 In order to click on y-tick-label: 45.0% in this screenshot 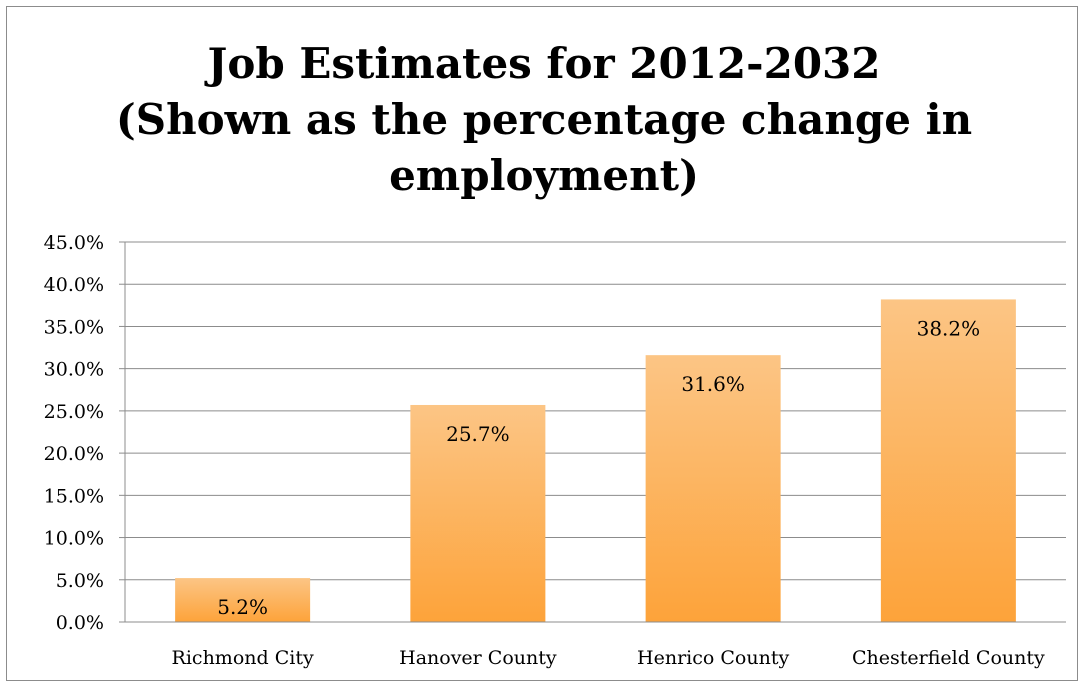, I will do `click(74, 243)`.